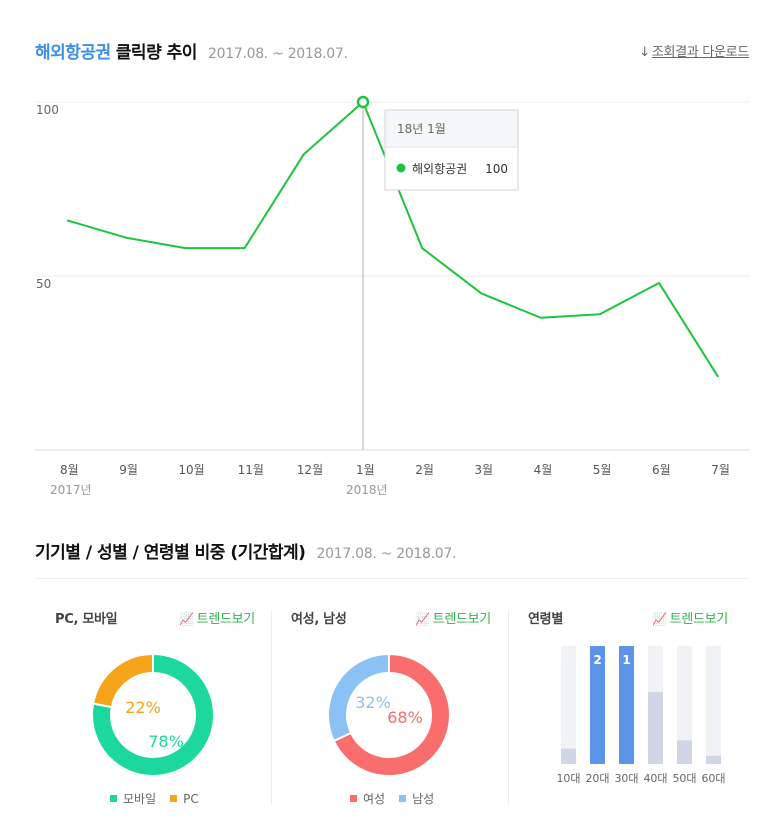 The height and width of the screenshot is (833, 773). What do you see at coordinates (713, 778) in the screenshot?
I see `age-category-label: 60대` at bounding box center [713, 778].